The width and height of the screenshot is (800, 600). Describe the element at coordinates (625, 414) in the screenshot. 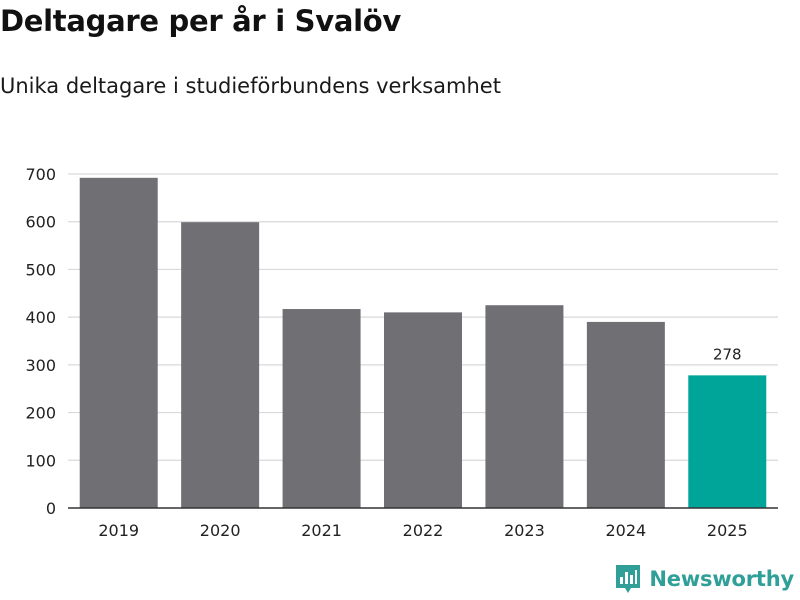

I see `bar-2024` at that location.